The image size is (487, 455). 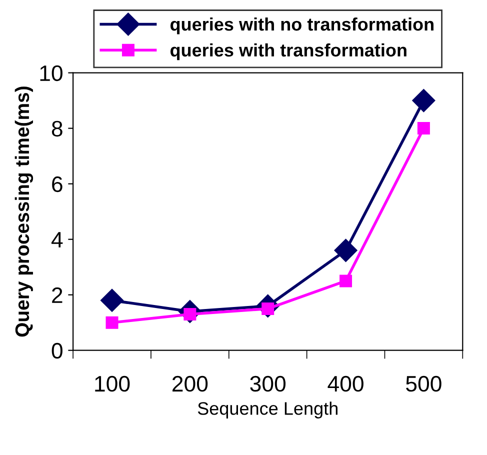 I want to click on x-axis-title: Sequence Length, so click(x=268, y=410).